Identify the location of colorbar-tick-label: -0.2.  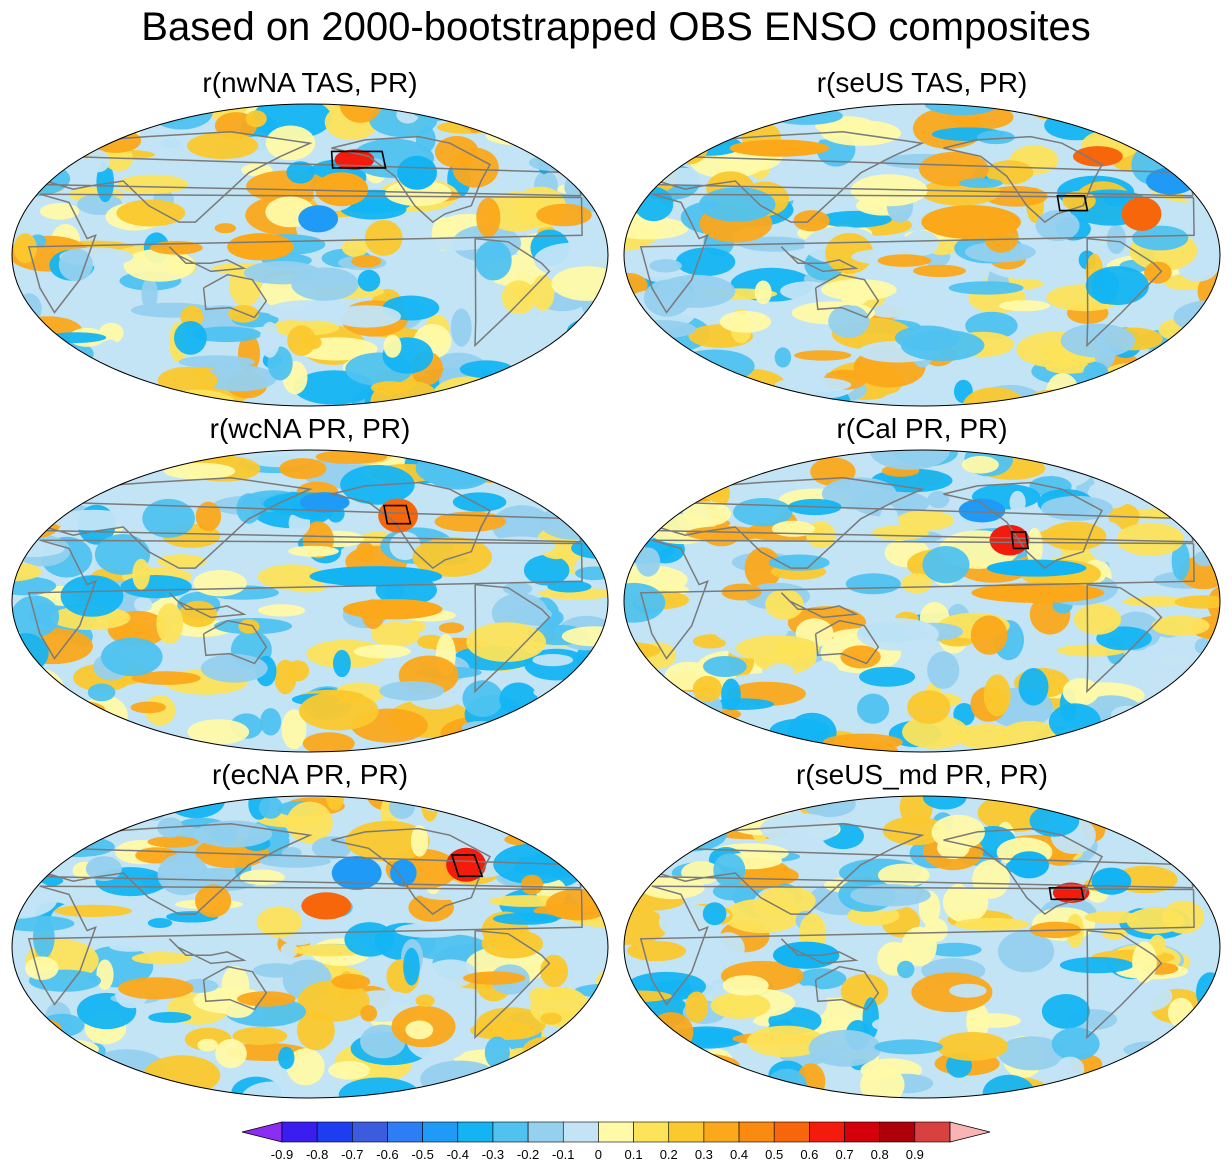
(528, 1154).